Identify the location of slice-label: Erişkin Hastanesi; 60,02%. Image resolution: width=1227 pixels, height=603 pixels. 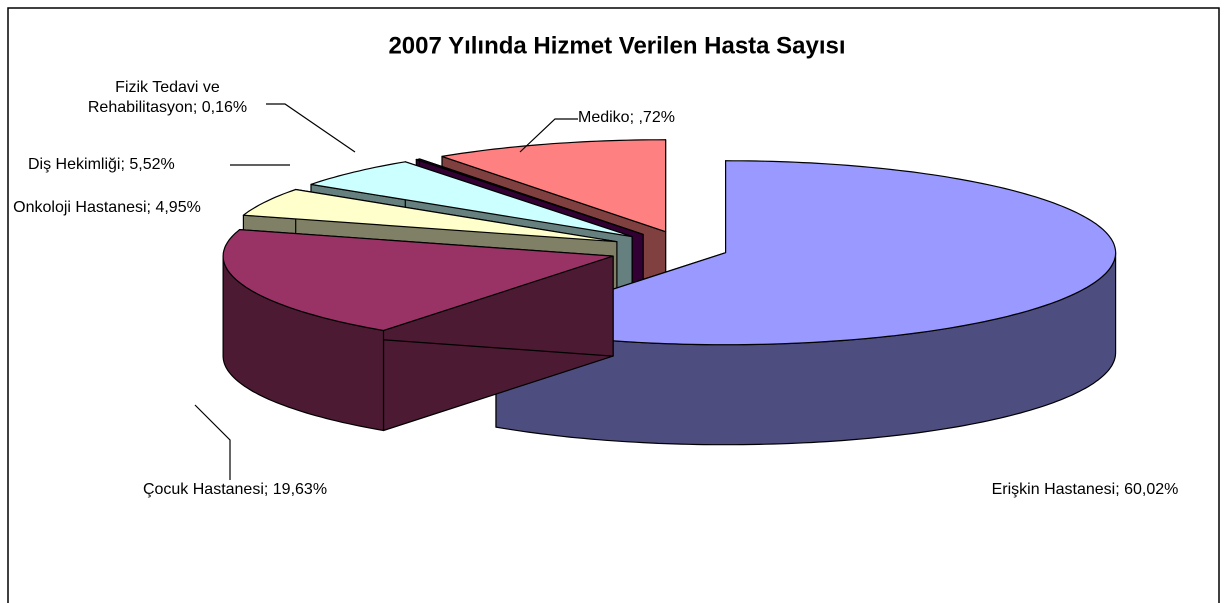
(1085, 490).